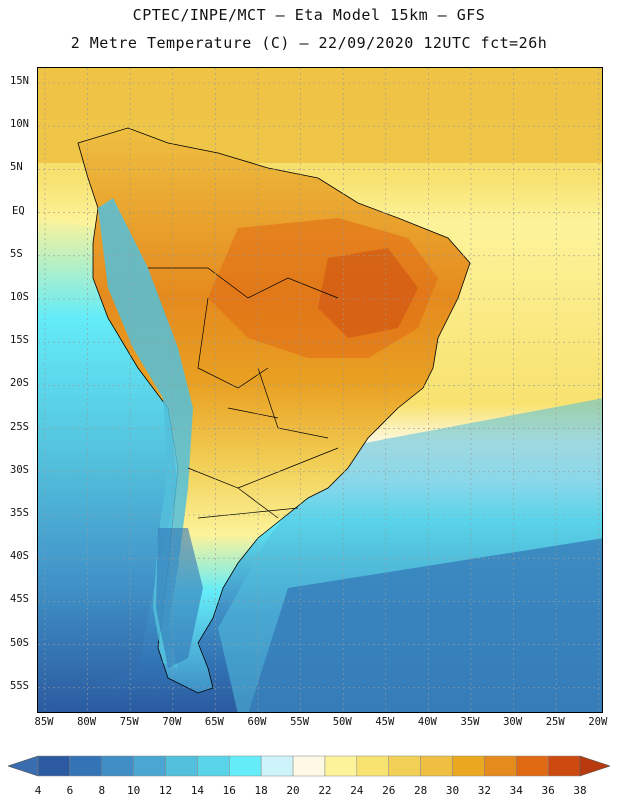 Image resolution: width=618 pixels, height=800 pixels. I want to click on colorbar-label: 12, so click(165, 790).